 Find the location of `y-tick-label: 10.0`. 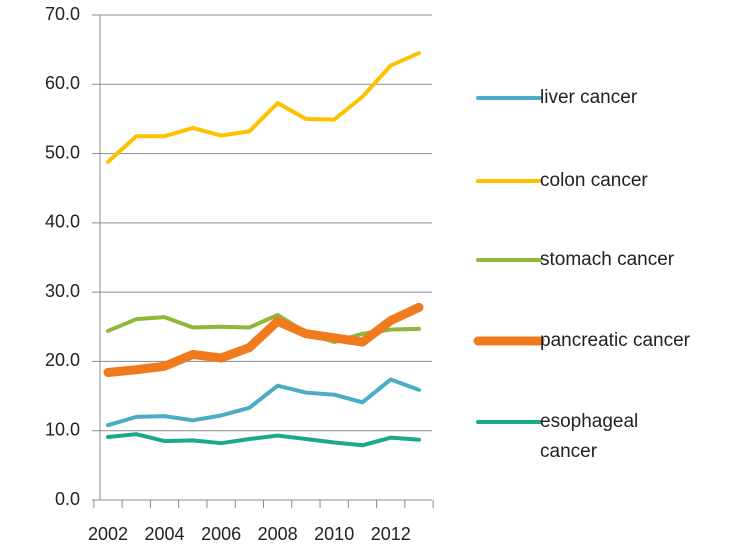

y-tick-label: 10.0 is located at coordinates (62, 429).